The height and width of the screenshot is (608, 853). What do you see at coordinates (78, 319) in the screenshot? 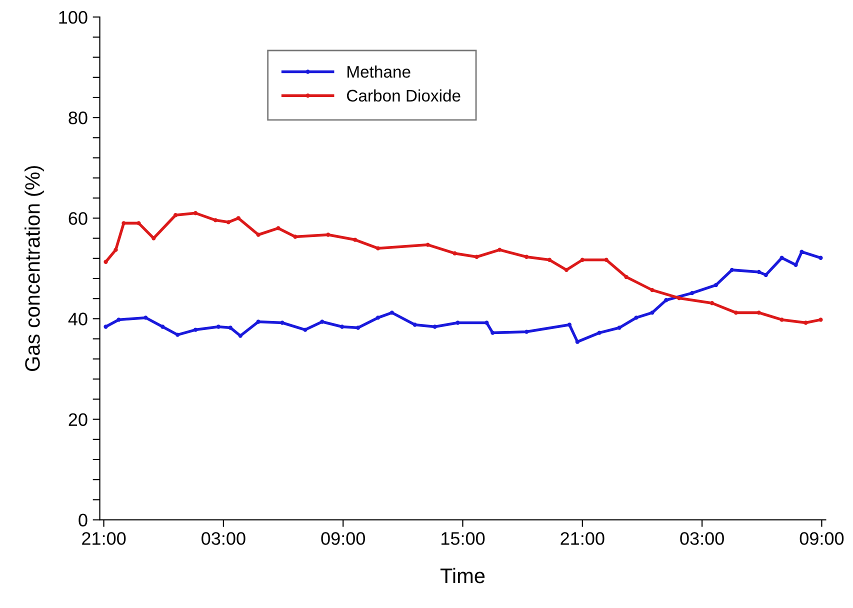
I see `y-tick-label: 40` at bounding box center [78, 319].